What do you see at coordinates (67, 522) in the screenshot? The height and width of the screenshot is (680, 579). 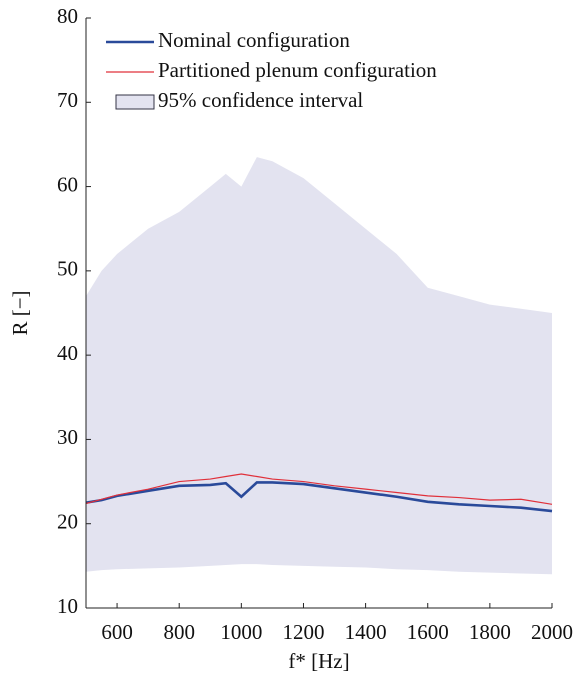 I see `y-tick-label: 20` at bounding box center [67, 522].